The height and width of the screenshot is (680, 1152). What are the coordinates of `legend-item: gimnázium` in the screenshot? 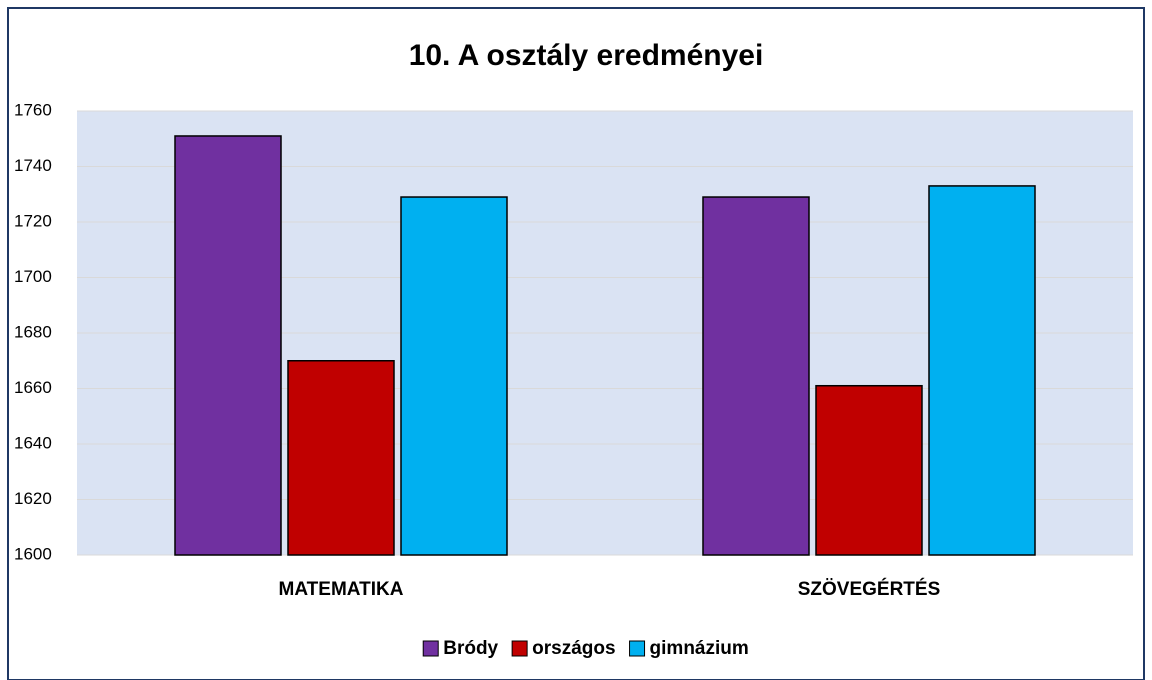 It's located at (689, 648).